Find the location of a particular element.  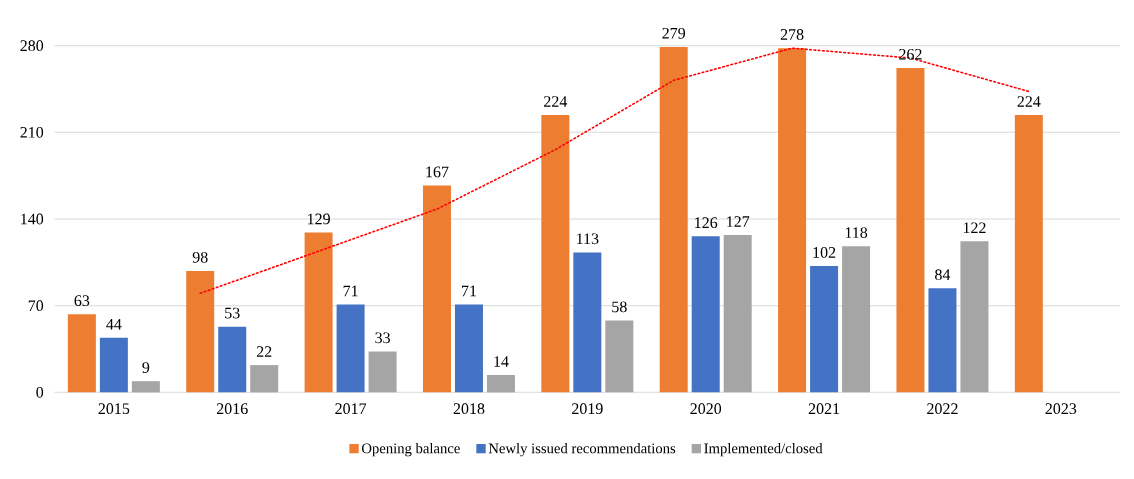

y-tick-label: 280 is located at coordinates (32, 46).